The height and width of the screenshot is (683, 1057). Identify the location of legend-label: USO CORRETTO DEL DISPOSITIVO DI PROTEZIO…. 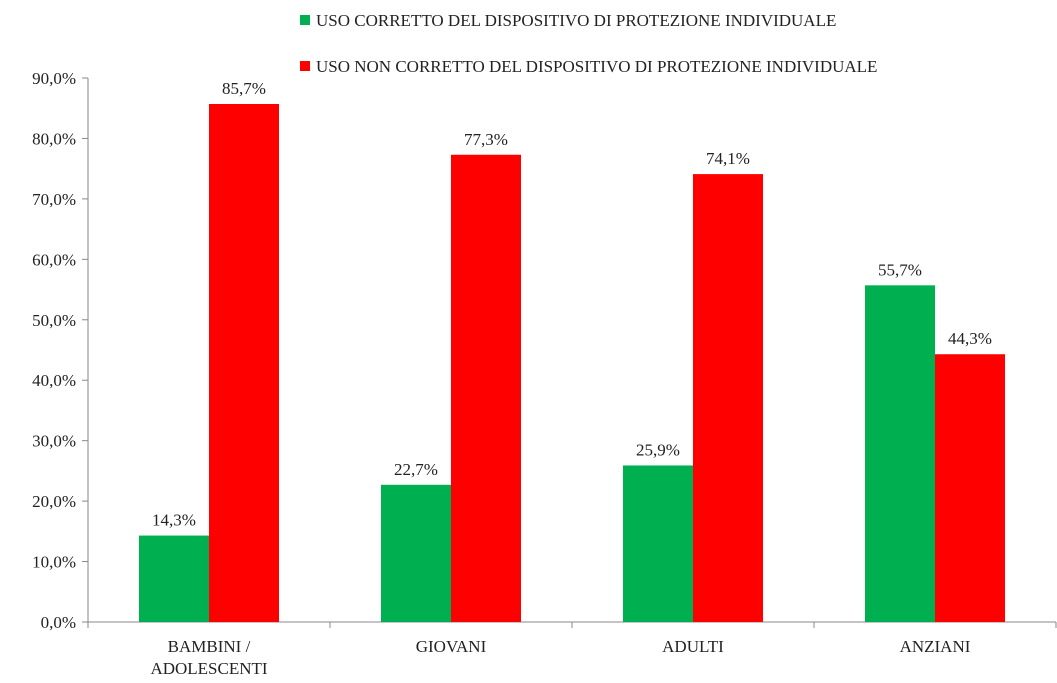
(576, 20).